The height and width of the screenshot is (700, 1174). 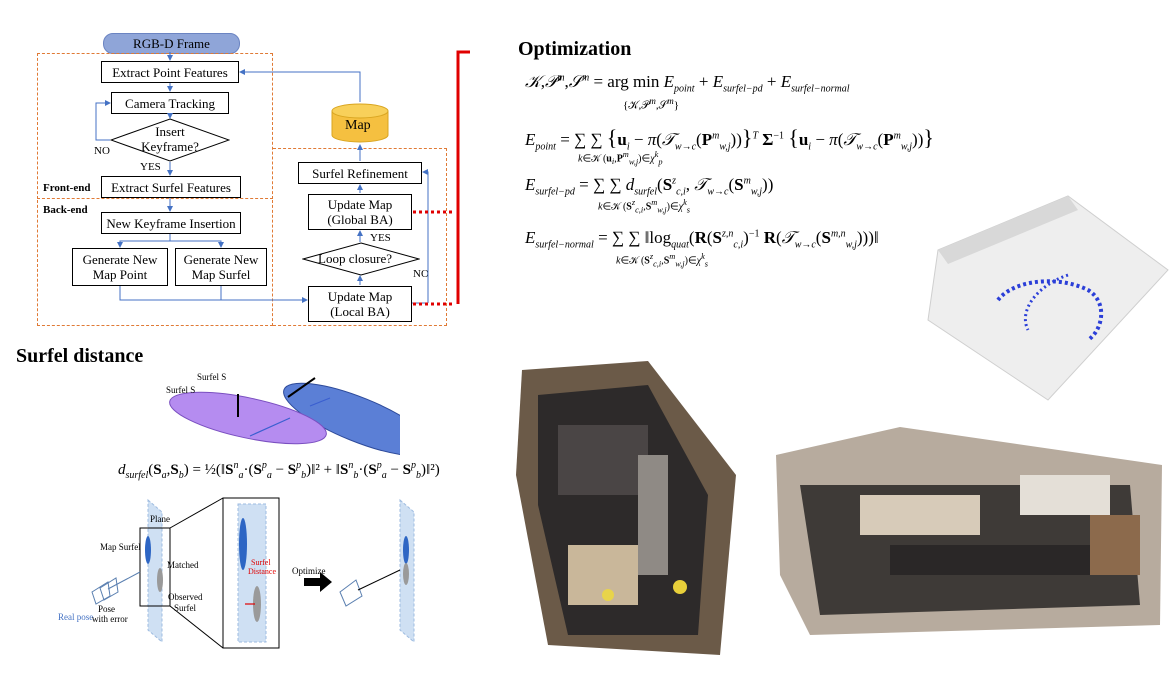 What do you see at coordinates (110, 619) in the screenshot?
I see `pose-error-label-2: with error` at bounding box center [110, 619].